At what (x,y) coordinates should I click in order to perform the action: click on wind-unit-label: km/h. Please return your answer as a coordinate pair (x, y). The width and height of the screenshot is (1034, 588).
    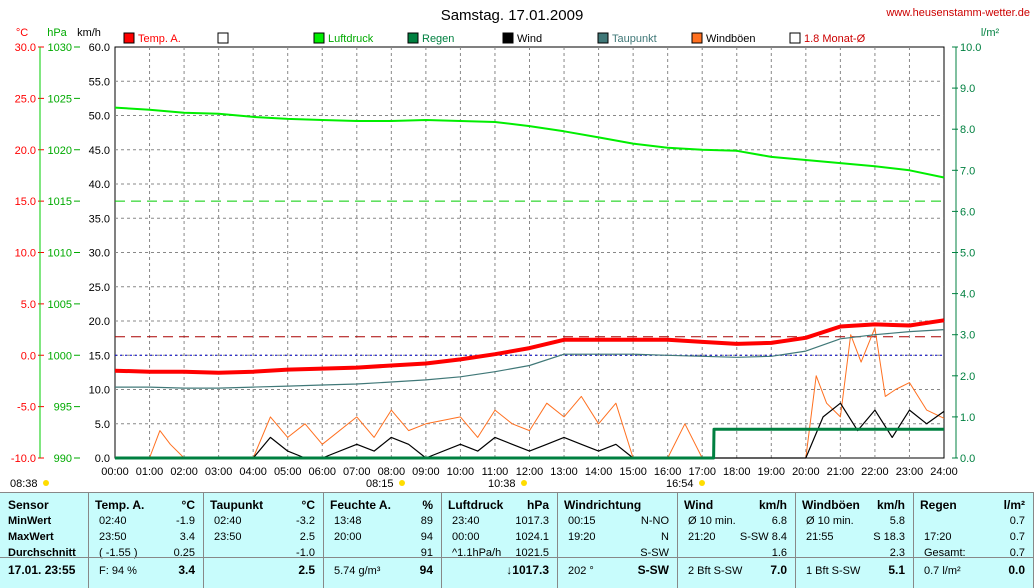
    Looking at the image, I should click on (89, 33).